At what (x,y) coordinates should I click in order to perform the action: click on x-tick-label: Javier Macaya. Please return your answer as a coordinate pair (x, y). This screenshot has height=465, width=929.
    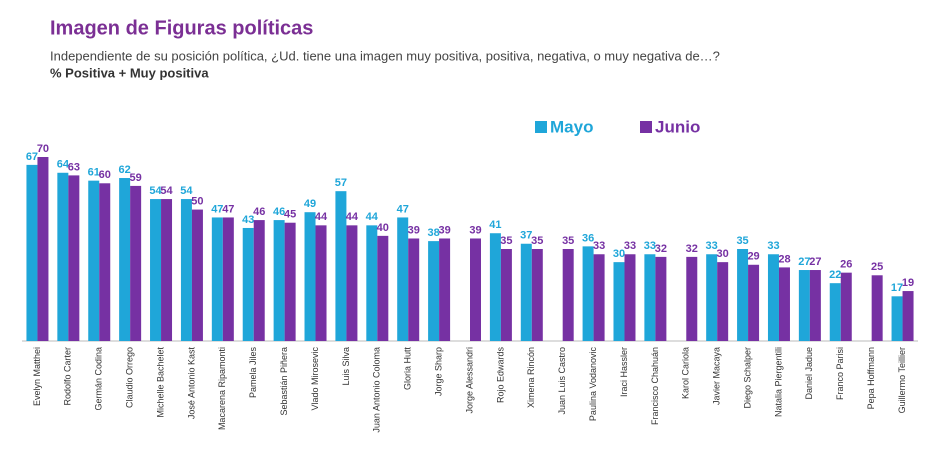
    Looking at the image, I should click on (717, 376).